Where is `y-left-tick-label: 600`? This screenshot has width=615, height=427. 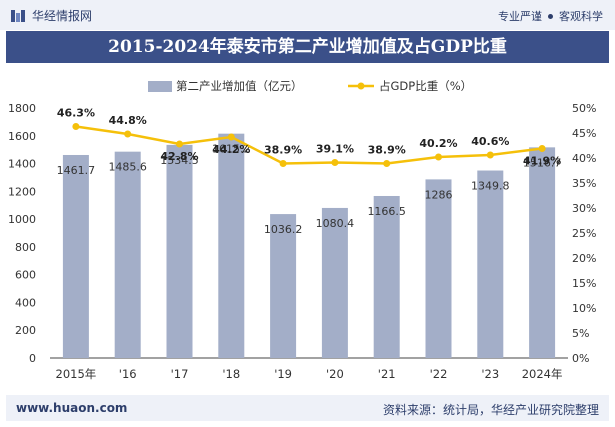 y-left-tick-label: 600 is located at coordinates (25, 275).